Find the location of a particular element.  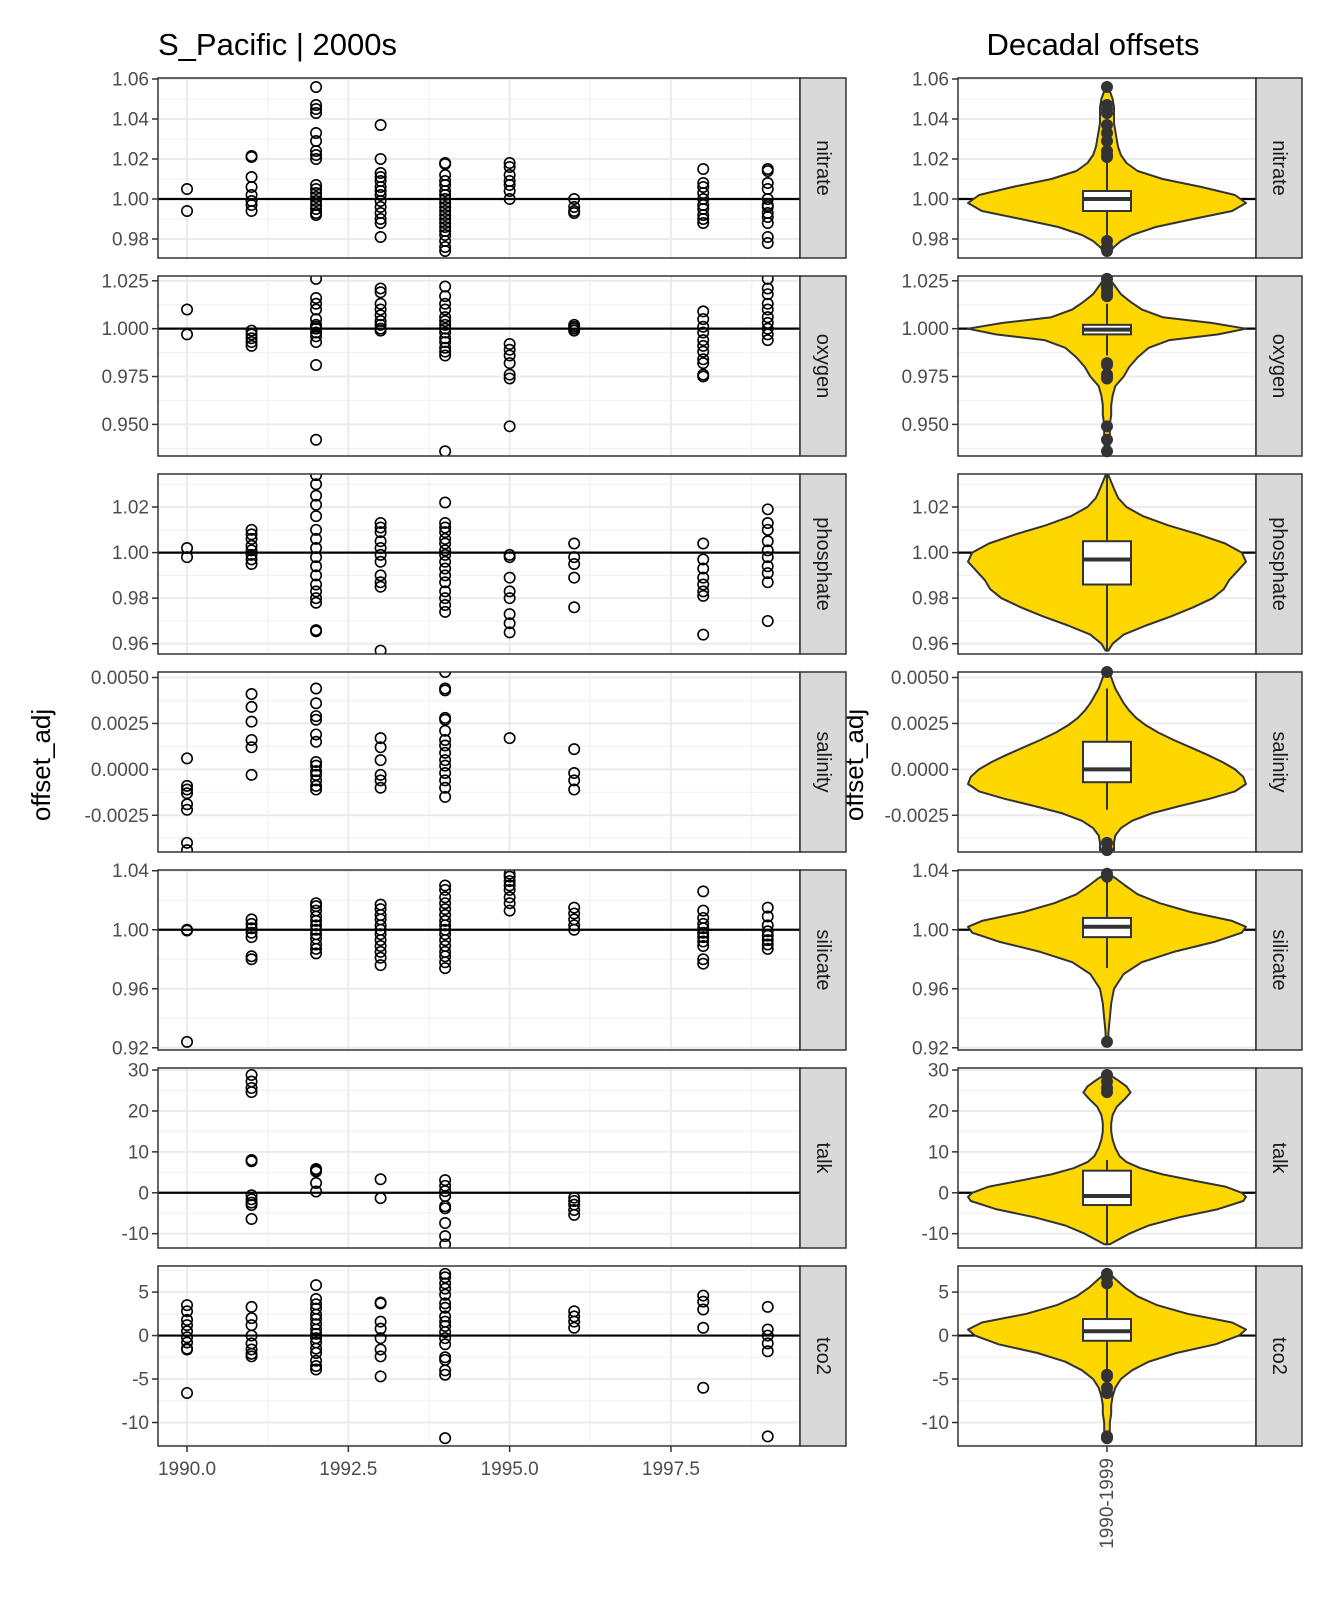

left-chart-title: S_Pacific | 2000s is located at coordinates (277, 44).